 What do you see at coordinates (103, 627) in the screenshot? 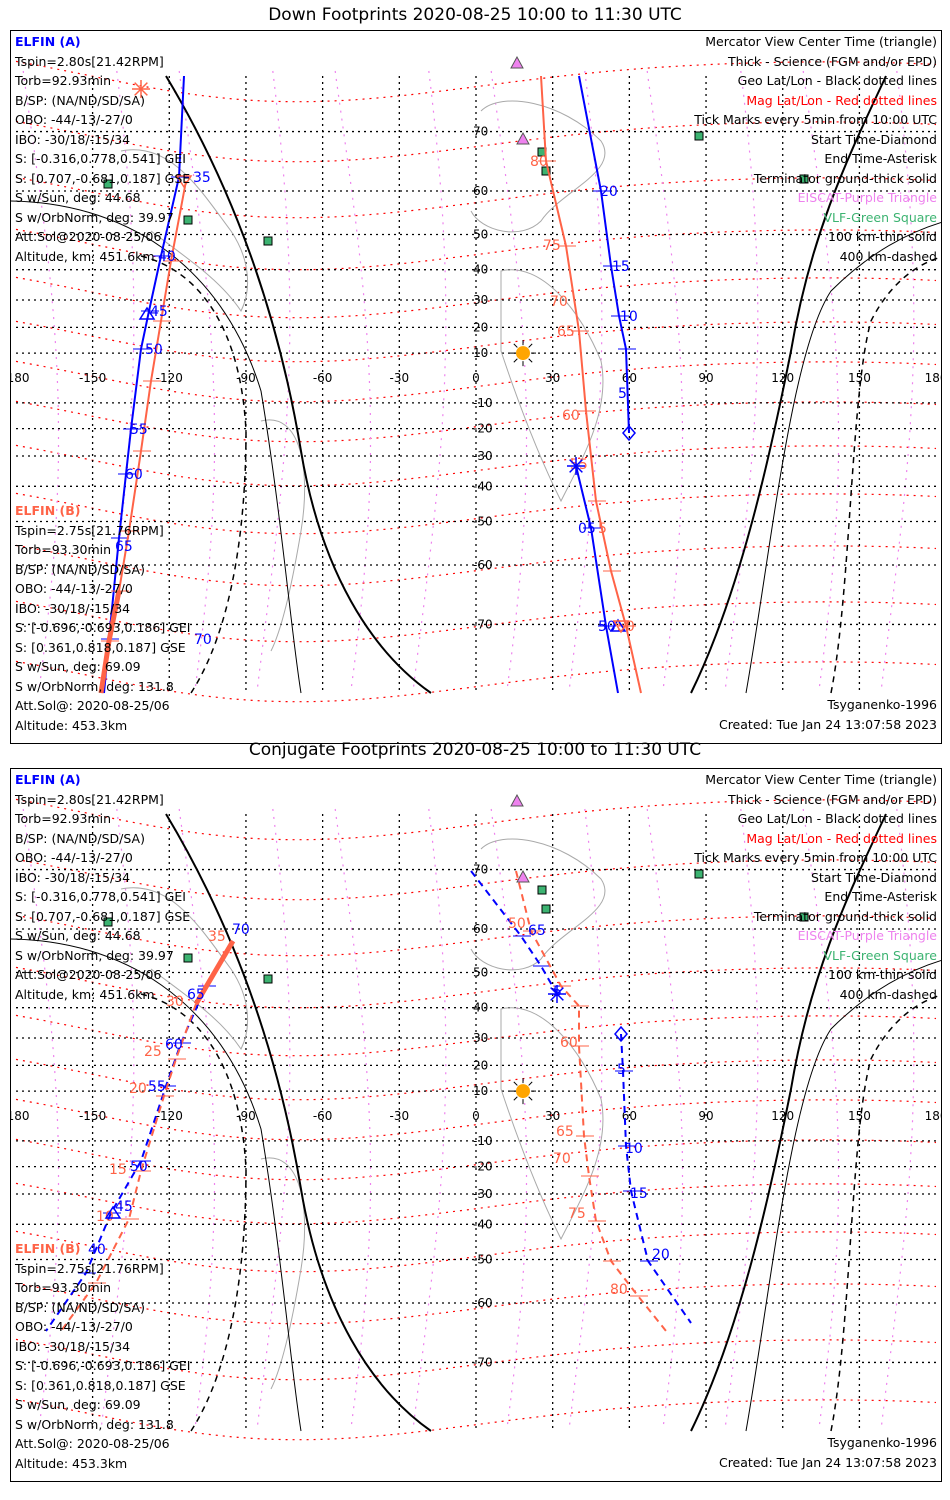
I see `elfin-b-info-line: S: [-0.696,-0.693,0.186] GEI` at bounding box center [103, 627].